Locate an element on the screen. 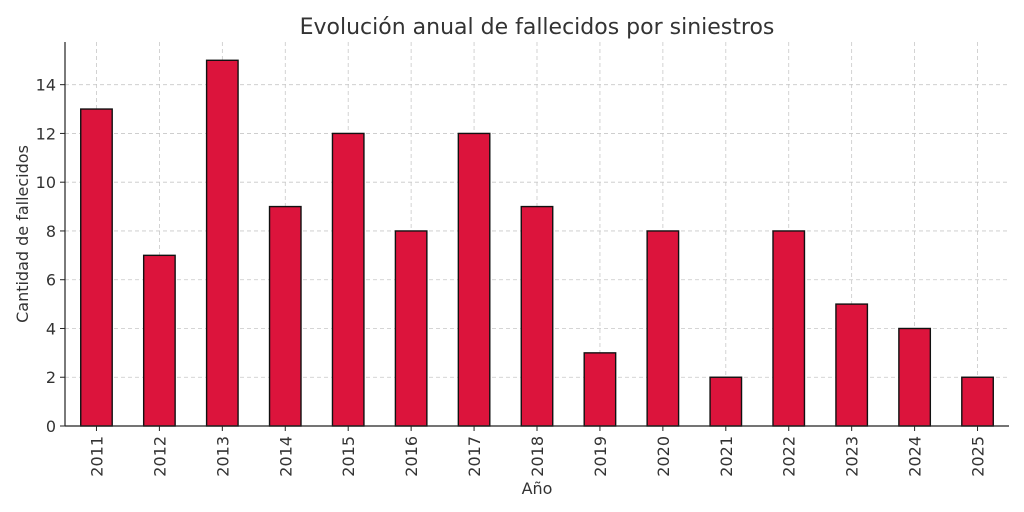 This screenshot has height=512, width=1024. x-tick-label: 2025 is located at coordinates (978, 456).